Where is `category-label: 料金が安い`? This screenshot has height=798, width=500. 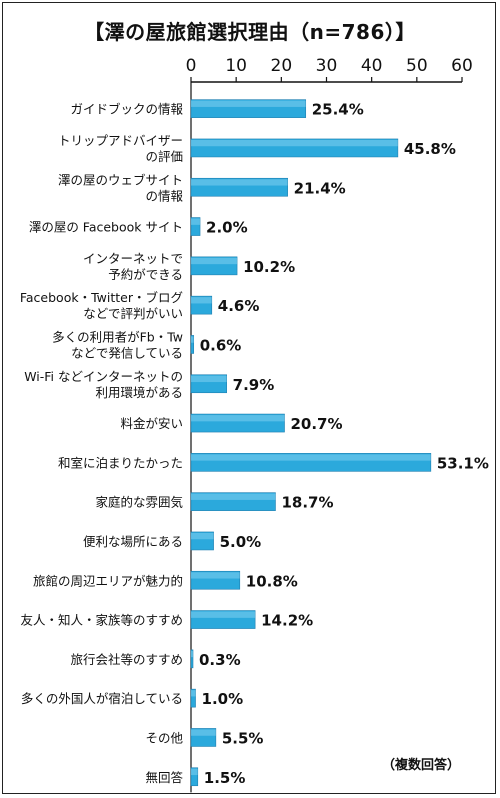
category-label: 料金が安い is located at coordinates (151, 423).